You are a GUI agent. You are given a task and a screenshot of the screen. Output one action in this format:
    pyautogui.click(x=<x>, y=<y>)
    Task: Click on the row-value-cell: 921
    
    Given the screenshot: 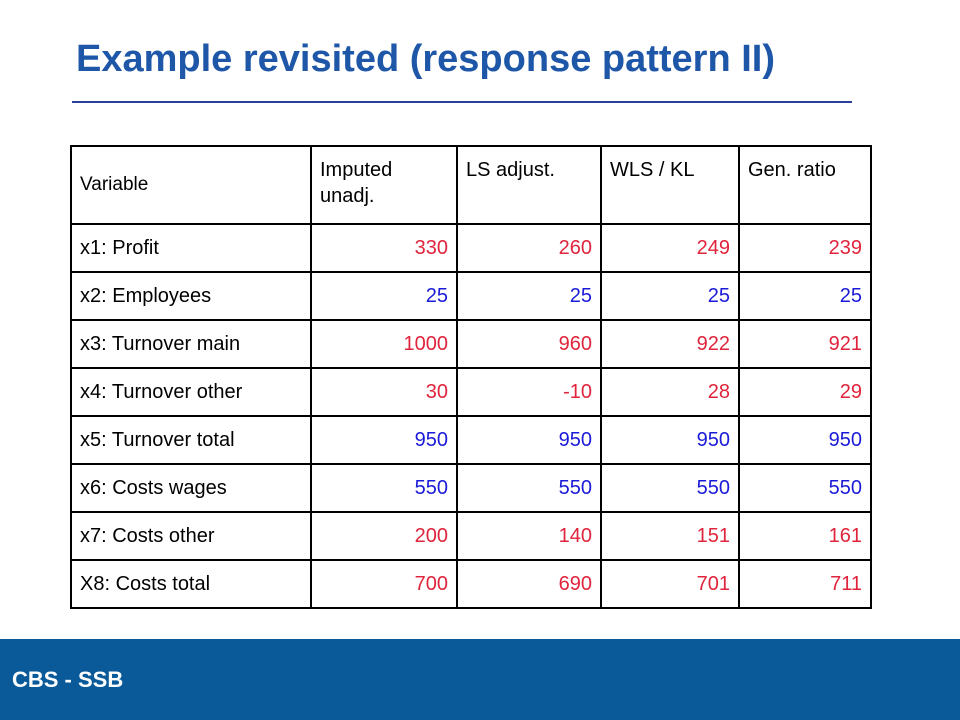 What is the action you would take?
    pyautogui.click(x=805, y=344)
    